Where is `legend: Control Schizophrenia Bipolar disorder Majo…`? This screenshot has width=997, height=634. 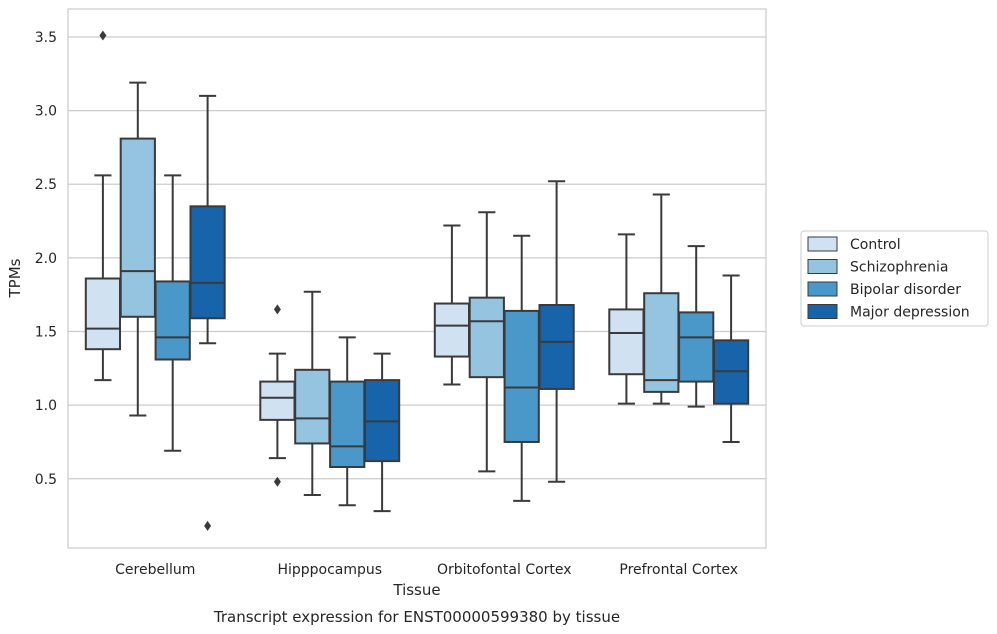
legend: Control Schizophrenia Bipolar disorder Majo… is located at coordinates (894, 278).